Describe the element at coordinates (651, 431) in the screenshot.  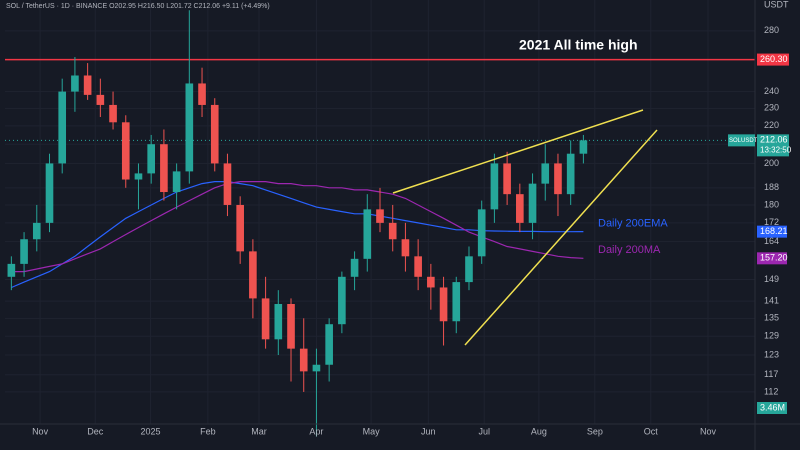
I see `x-tick-label: Oct` at that location.